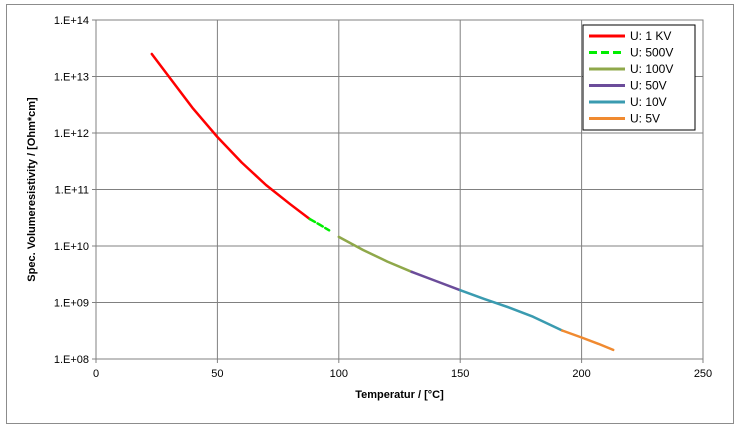 This screenshot has height=432, width=741. I want to click on legend-label: U: 500V, so click(651, 53).